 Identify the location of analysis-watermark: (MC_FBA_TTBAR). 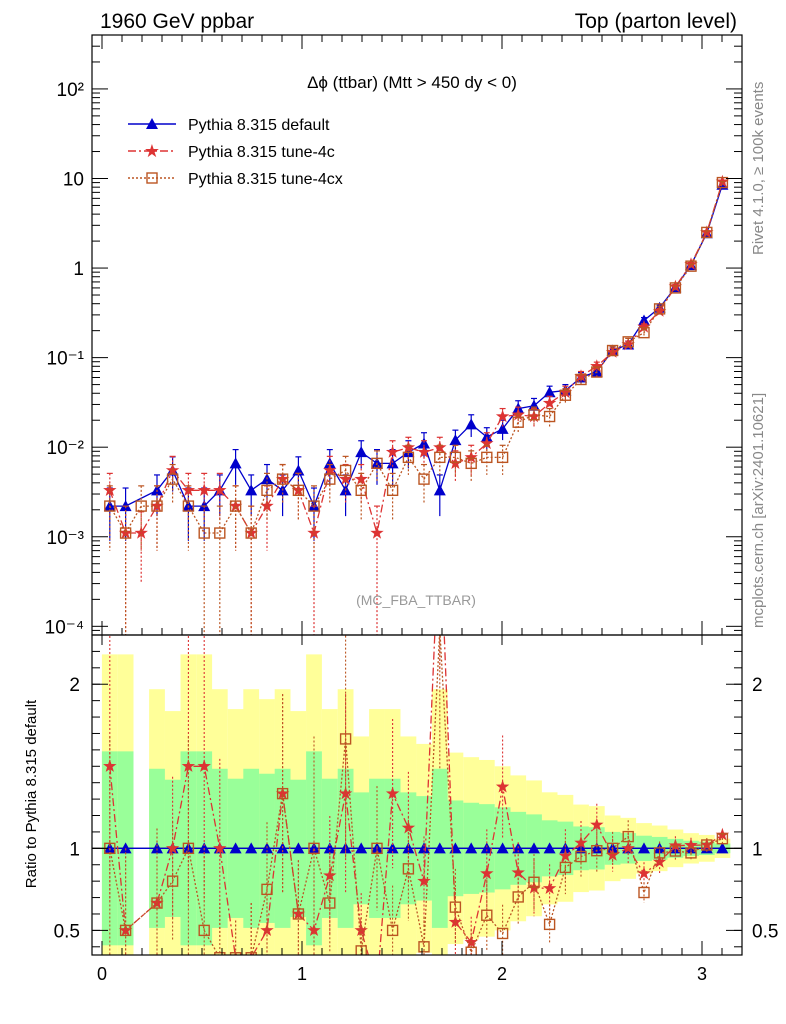
(416, 600).